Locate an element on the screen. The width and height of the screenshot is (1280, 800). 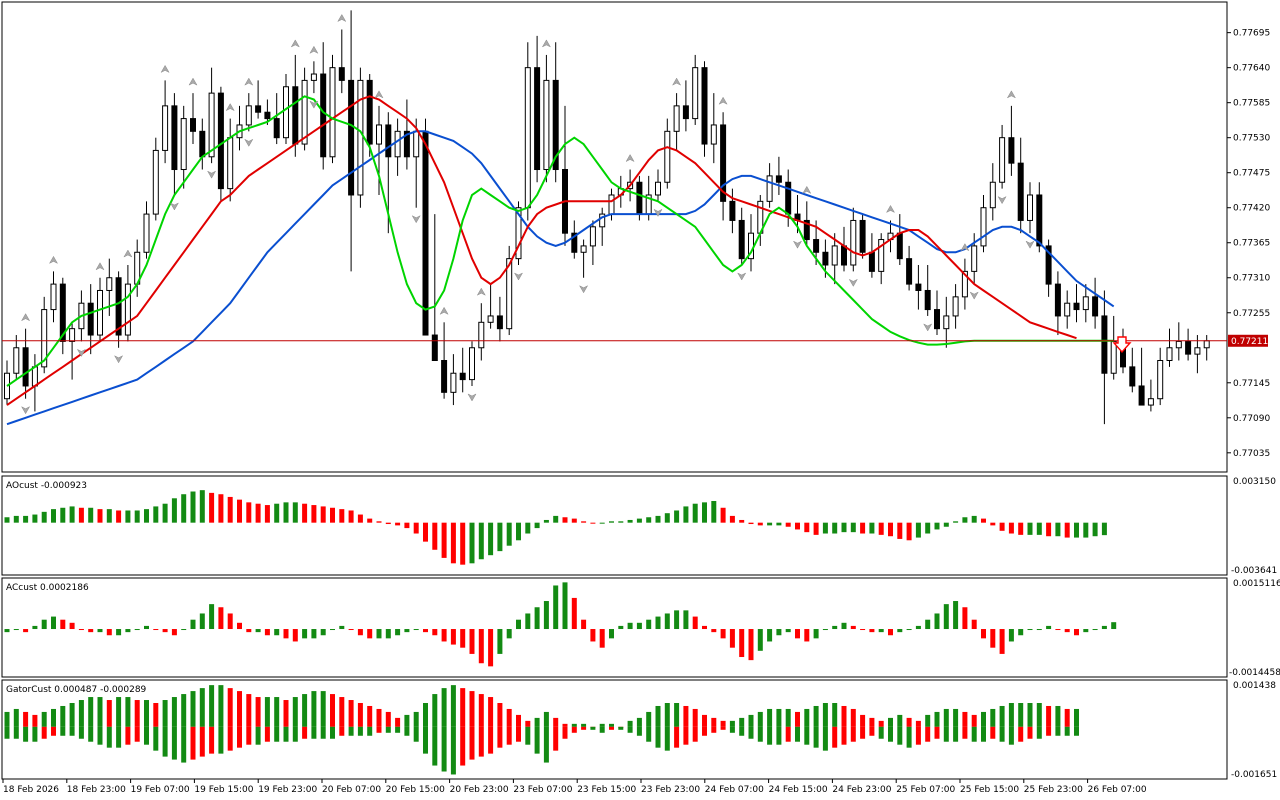
time-tick-label: 24 Feb 23:00 is located at coordinates (861, 790).